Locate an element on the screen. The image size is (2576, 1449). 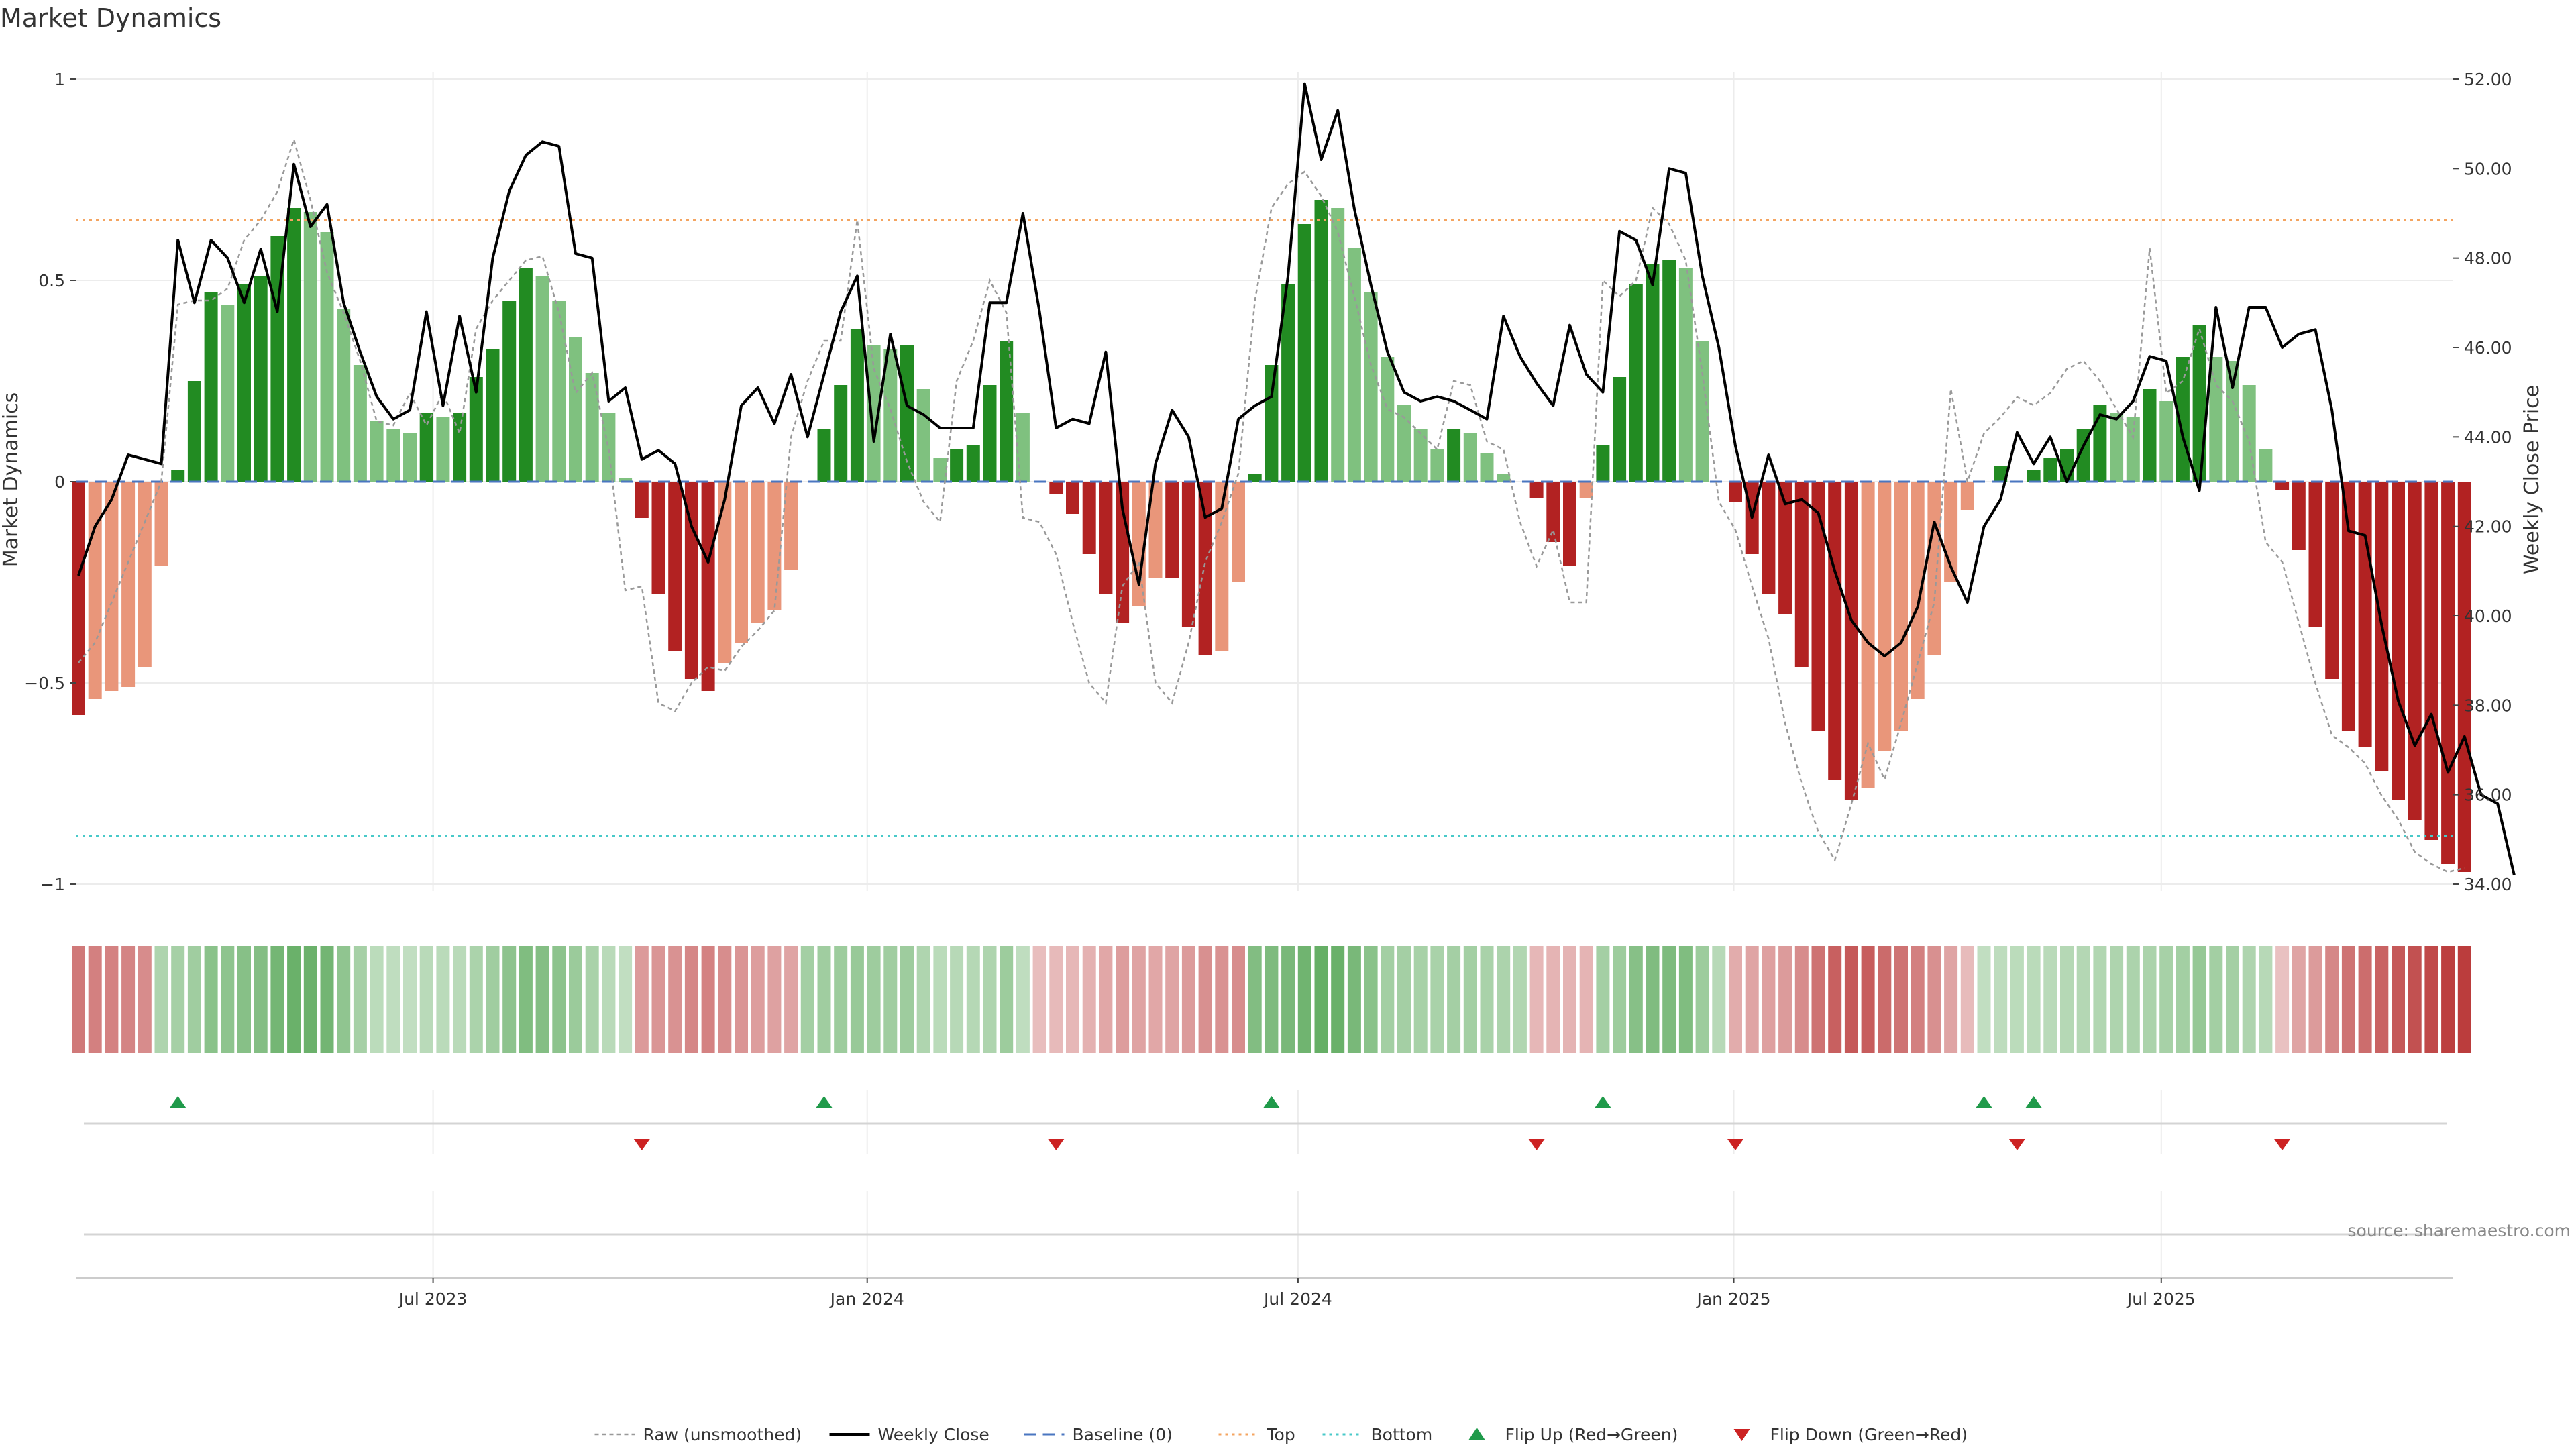
left-axis-label: Market Dynamics is located at coordinates (11, 480).